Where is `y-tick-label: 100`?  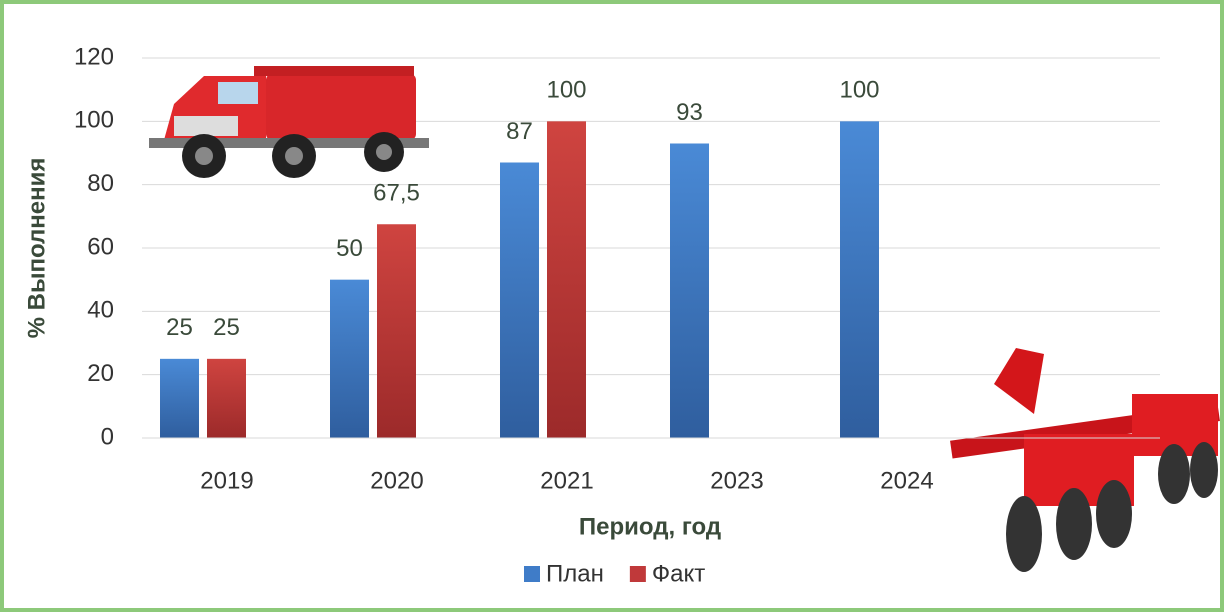
y-tick-label: 100 is located at coordinates (94, 120).